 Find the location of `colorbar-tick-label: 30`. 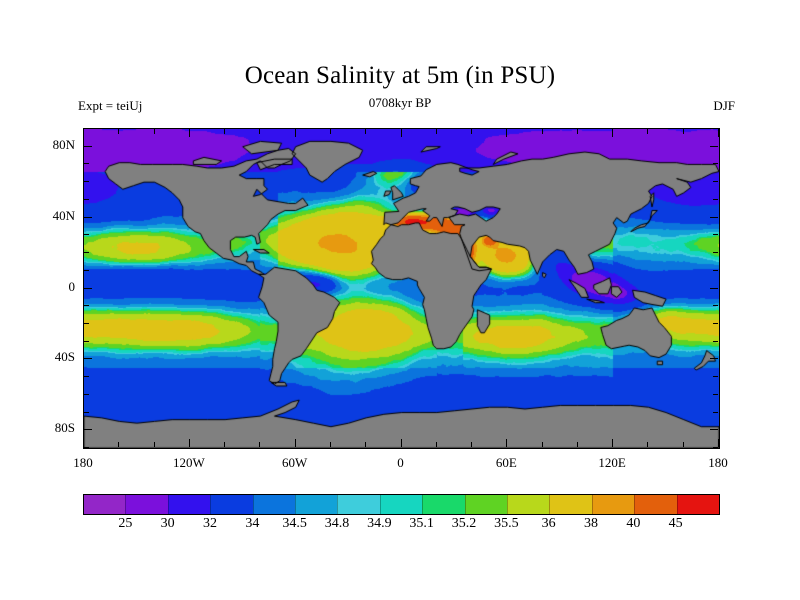

colorbar-tick-label: 30 is located at coordinates (167, 523).